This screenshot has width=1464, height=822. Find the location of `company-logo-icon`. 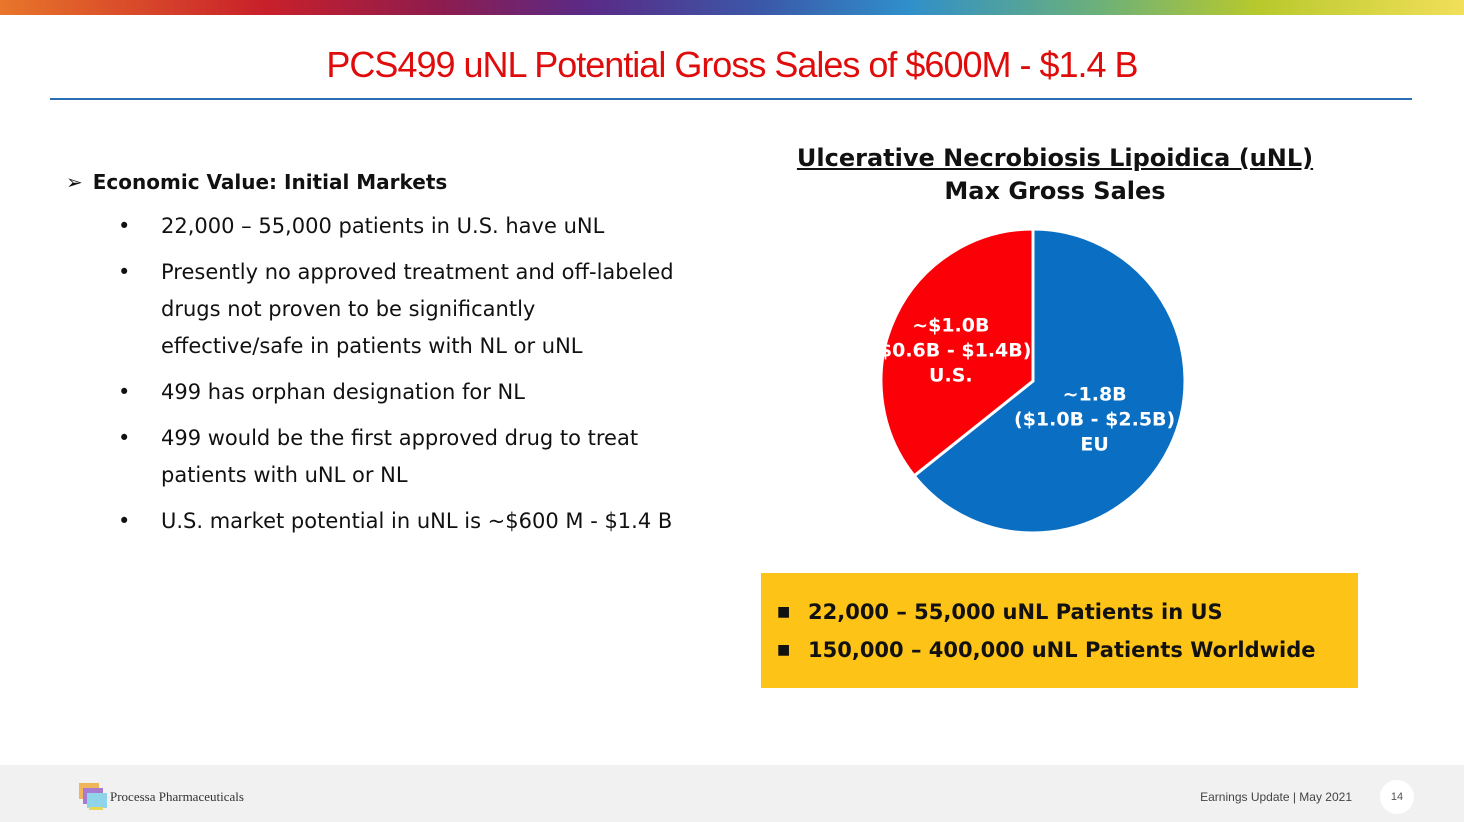

company-logo-icon is located at coordinates (93, 796).